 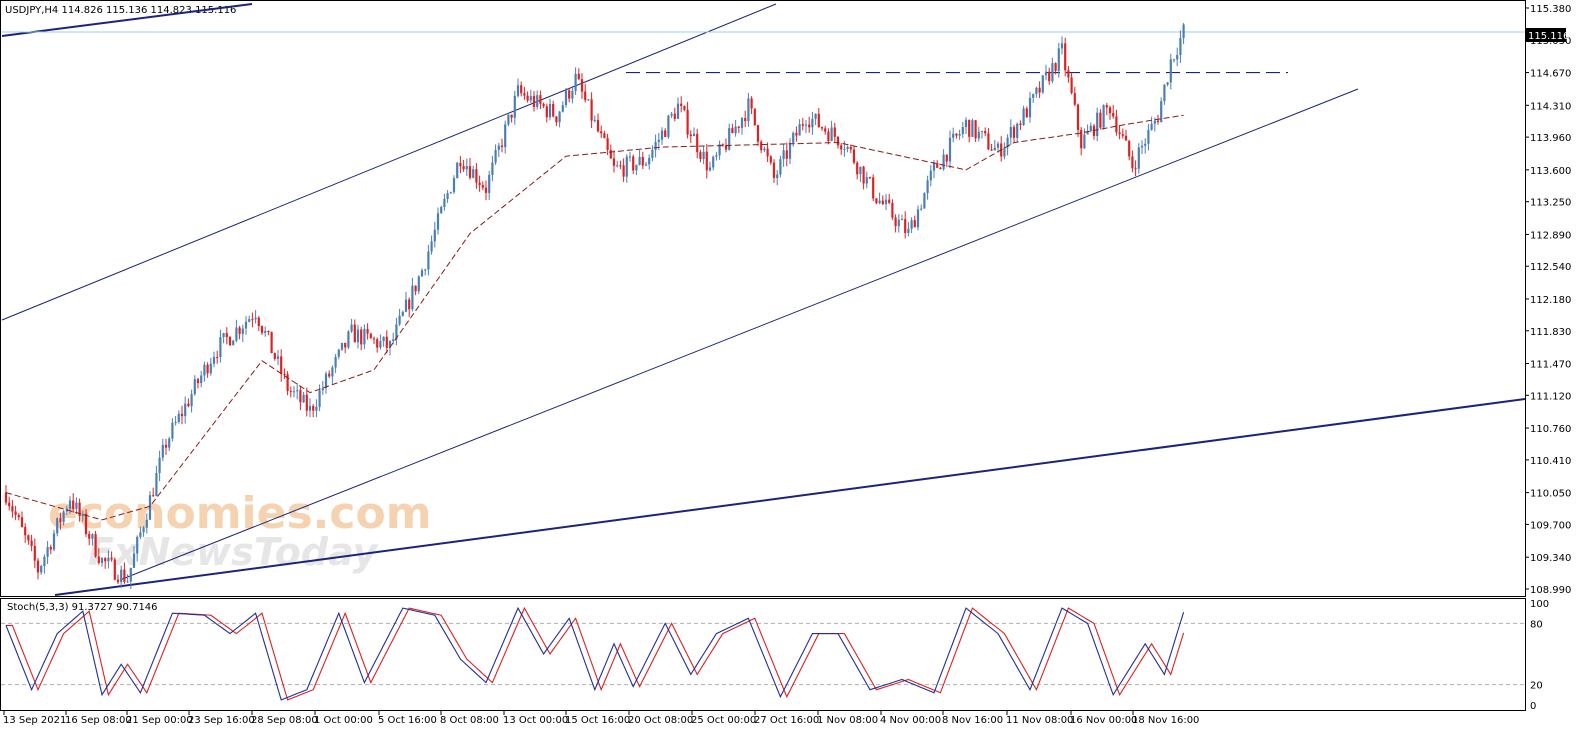 I want to click on stoch-tick-label: 0, so click(x=1533, y=706).